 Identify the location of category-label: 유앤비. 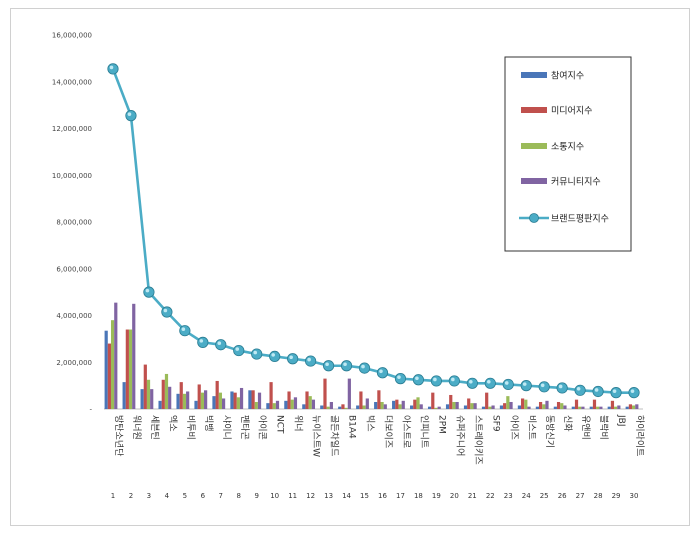
(585, 427).